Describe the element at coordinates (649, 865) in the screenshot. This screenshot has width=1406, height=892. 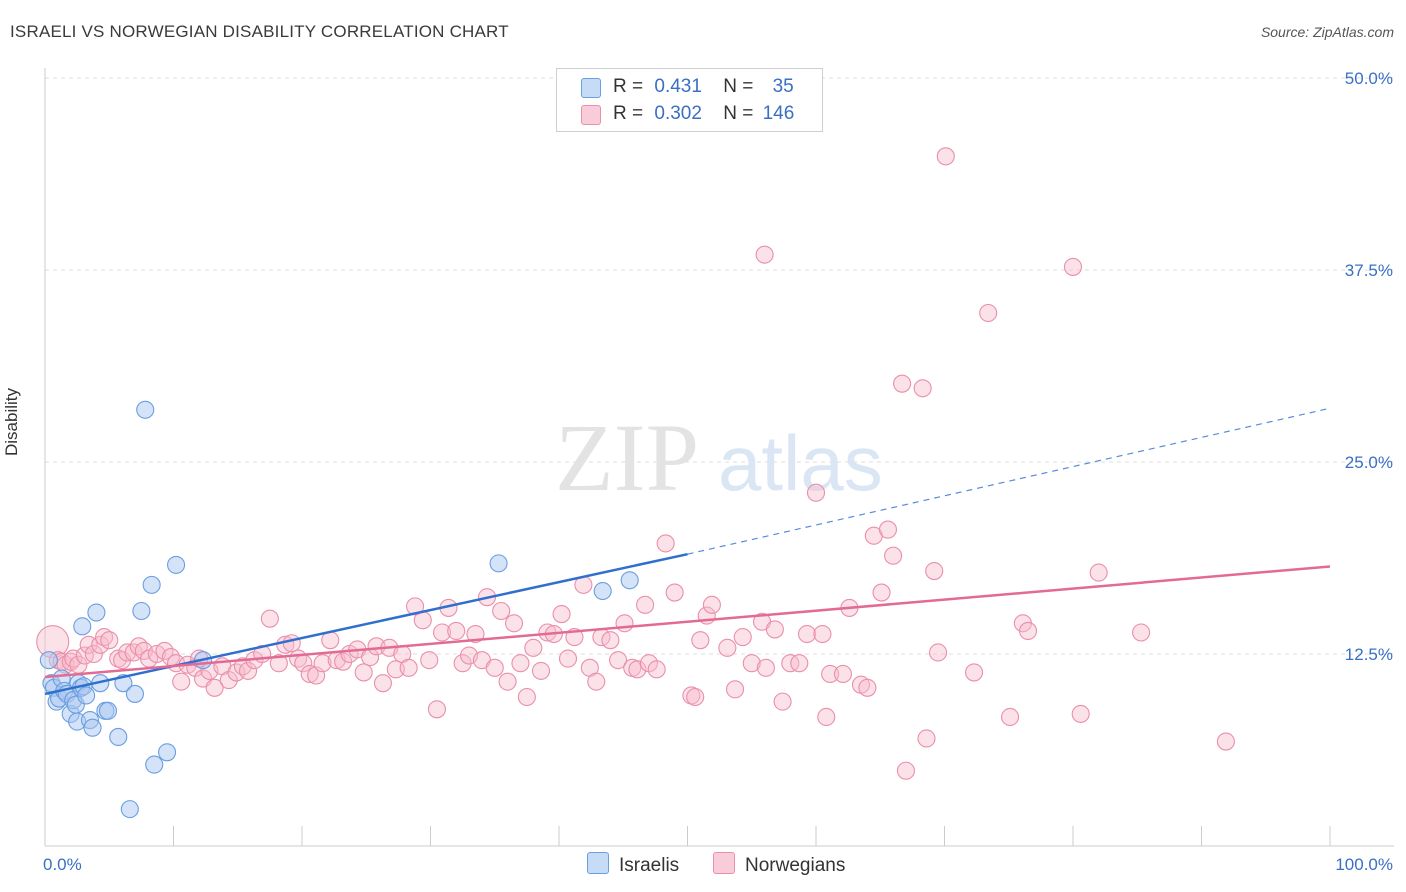
I see `bottom-legend-israelis-label: Israelis` at that location.